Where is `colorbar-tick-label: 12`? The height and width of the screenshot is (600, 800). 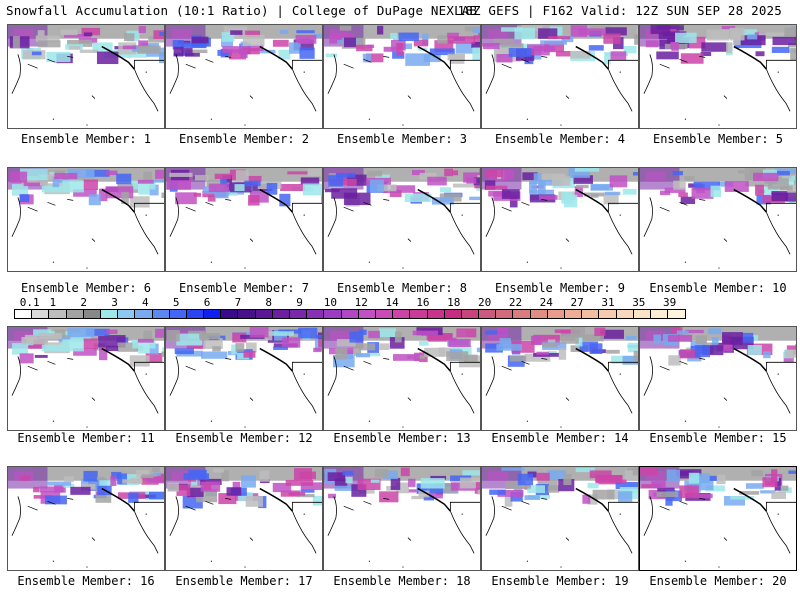 colorbar-tick-label: 12 is located at coordinates (361, 302).